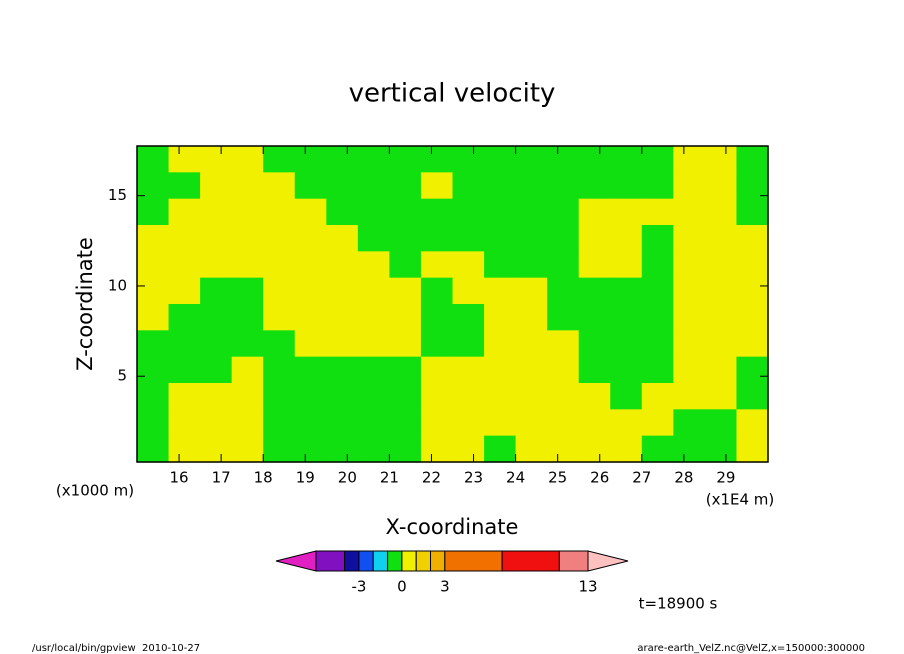 Image resolution: width=904 pixels, height=654 pixels. What do you see at coordinates (263, 478) in the screenshot?
I see `x-tick-label: 18` at bounding box center [263, 478].